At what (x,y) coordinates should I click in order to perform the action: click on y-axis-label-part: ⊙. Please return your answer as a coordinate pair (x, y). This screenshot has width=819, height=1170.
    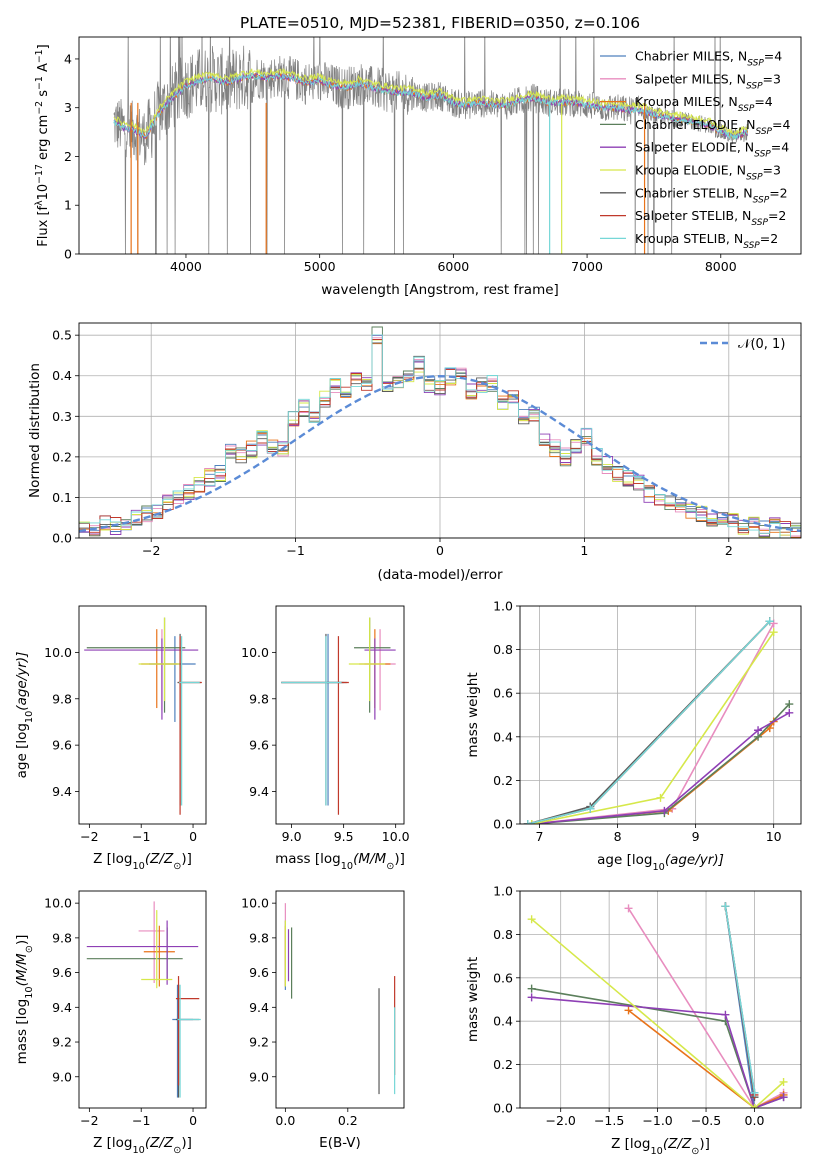
    Looking at the image, I should click on (29, 949).